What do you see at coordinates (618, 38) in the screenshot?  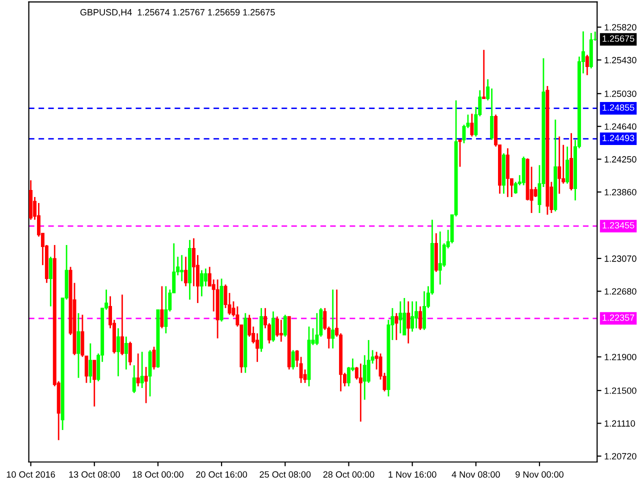 I see `text: 1.25675` at bounding box center [618, 38].